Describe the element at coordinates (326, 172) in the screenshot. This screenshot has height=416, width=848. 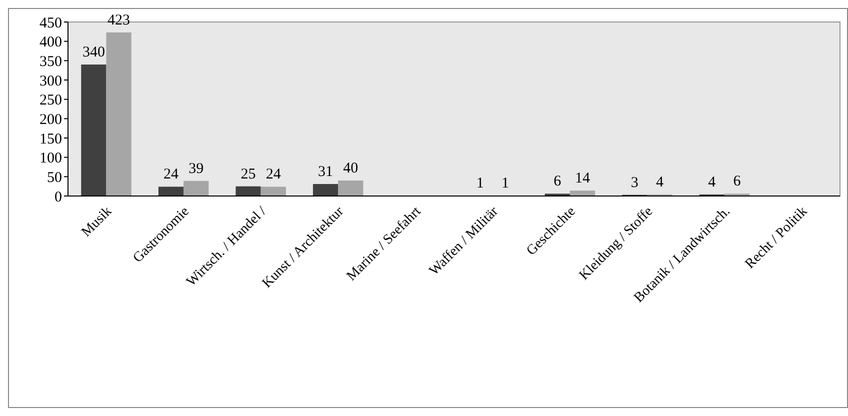
I see `data-label: 31` at that location.